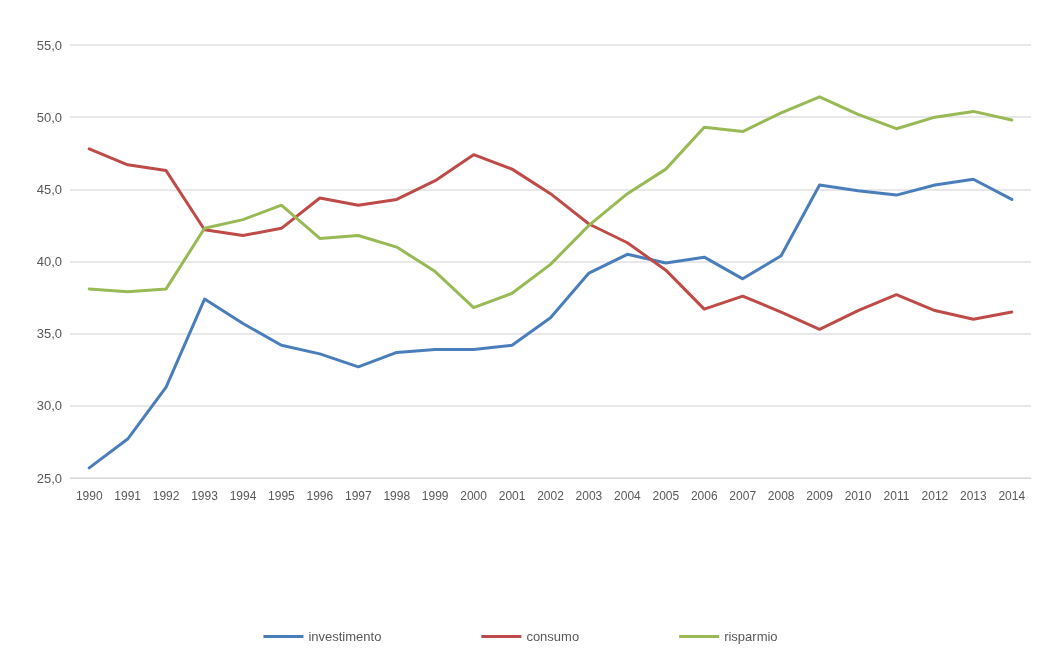  What do you see at coordinates (205, 496) in the screenshot?
I see `x-tick-label: 1993` at bounding box center [205, 496].